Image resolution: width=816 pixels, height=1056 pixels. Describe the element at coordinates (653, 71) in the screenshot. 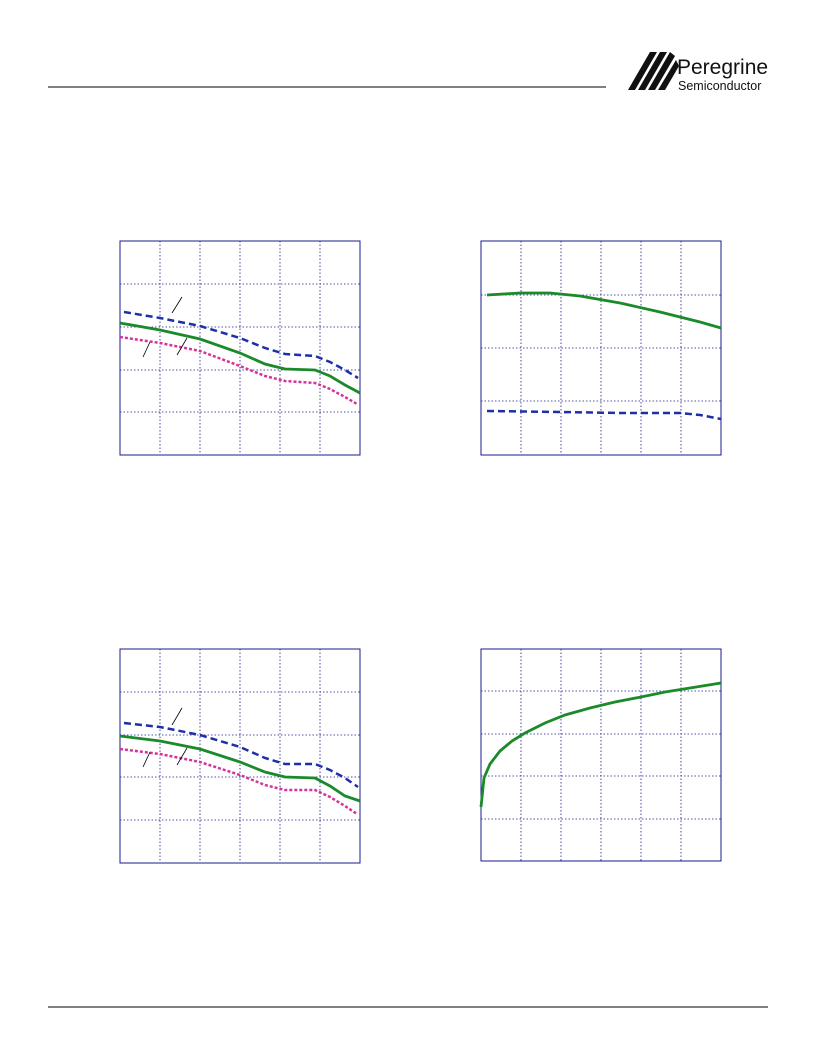

I see `logo-mark` at that location.